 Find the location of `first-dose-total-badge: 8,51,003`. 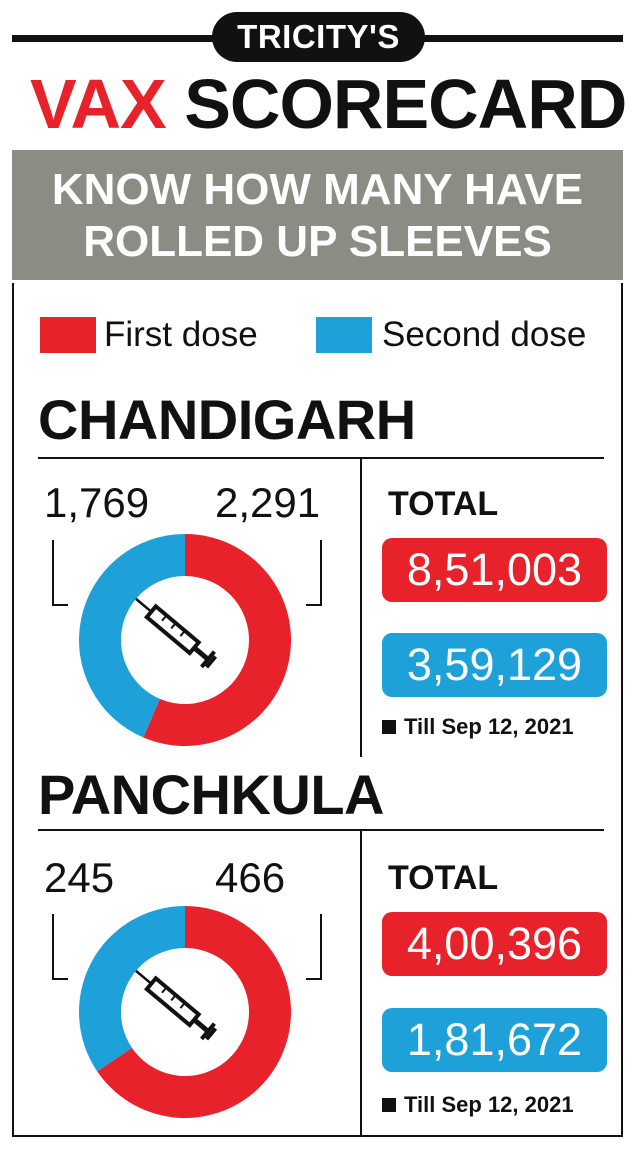

first-dose-total-badge: 8,51,003 is located at coordinates (494, 570).